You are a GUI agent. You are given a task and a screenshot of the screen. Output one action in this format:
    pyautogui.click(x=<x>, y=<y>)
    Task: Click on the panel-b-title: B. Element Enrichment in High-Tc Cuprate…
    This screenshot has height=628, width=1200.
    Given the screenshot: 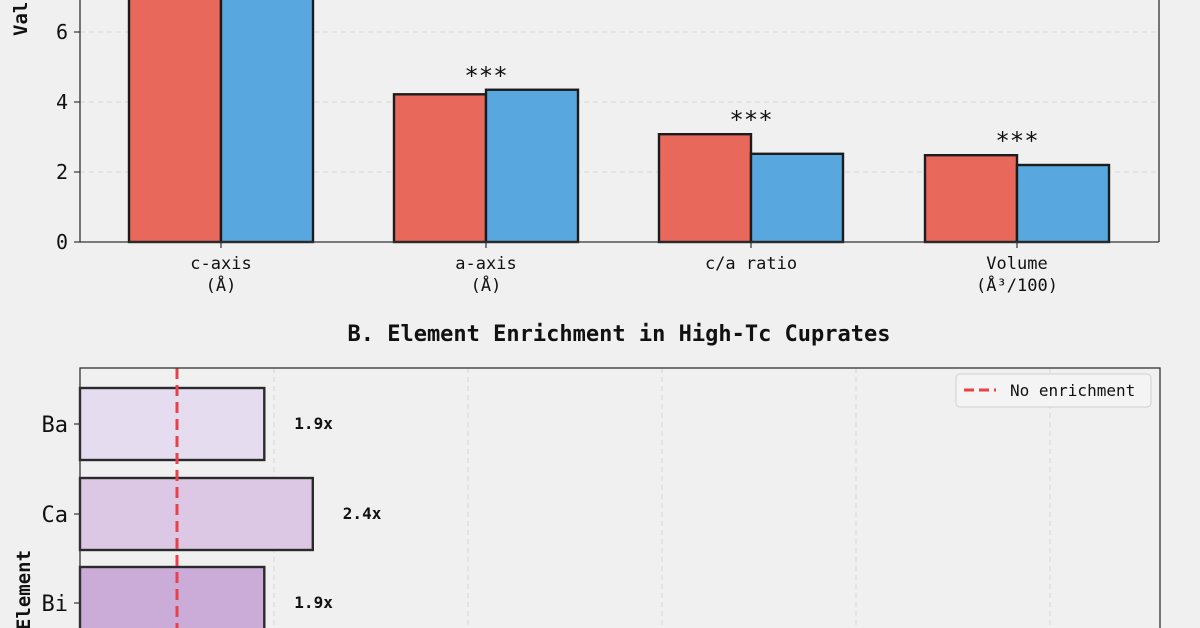 What is the action you would take?
    pyautogui.click(x=618, y=334)
    